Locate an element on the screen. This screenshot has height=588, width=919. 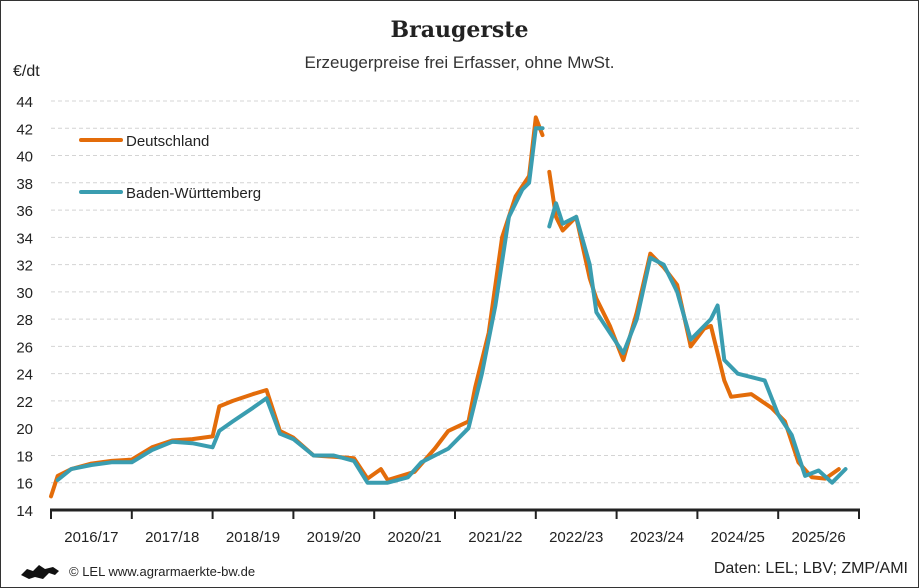
x-tick-label: 2022/23 is located at coordinates (576, 537).